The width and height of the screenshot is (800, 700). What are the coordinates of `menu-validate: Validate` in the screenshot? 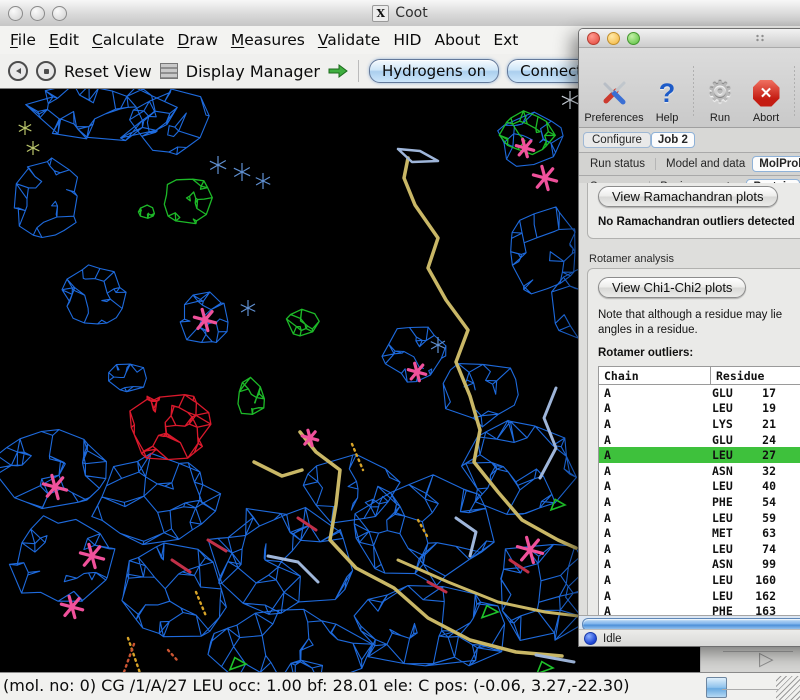 It's located at (349, 40).